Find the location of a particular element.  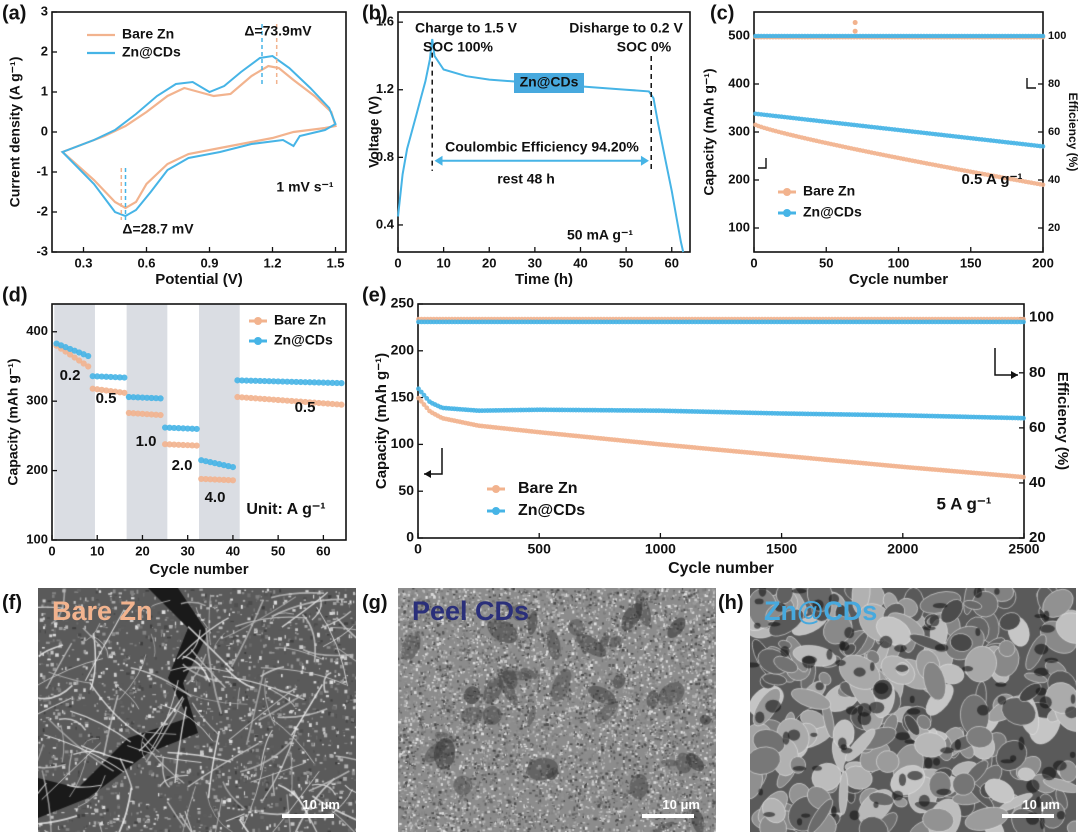

y-tick-label: 3 is located at coordinates (44, 10).